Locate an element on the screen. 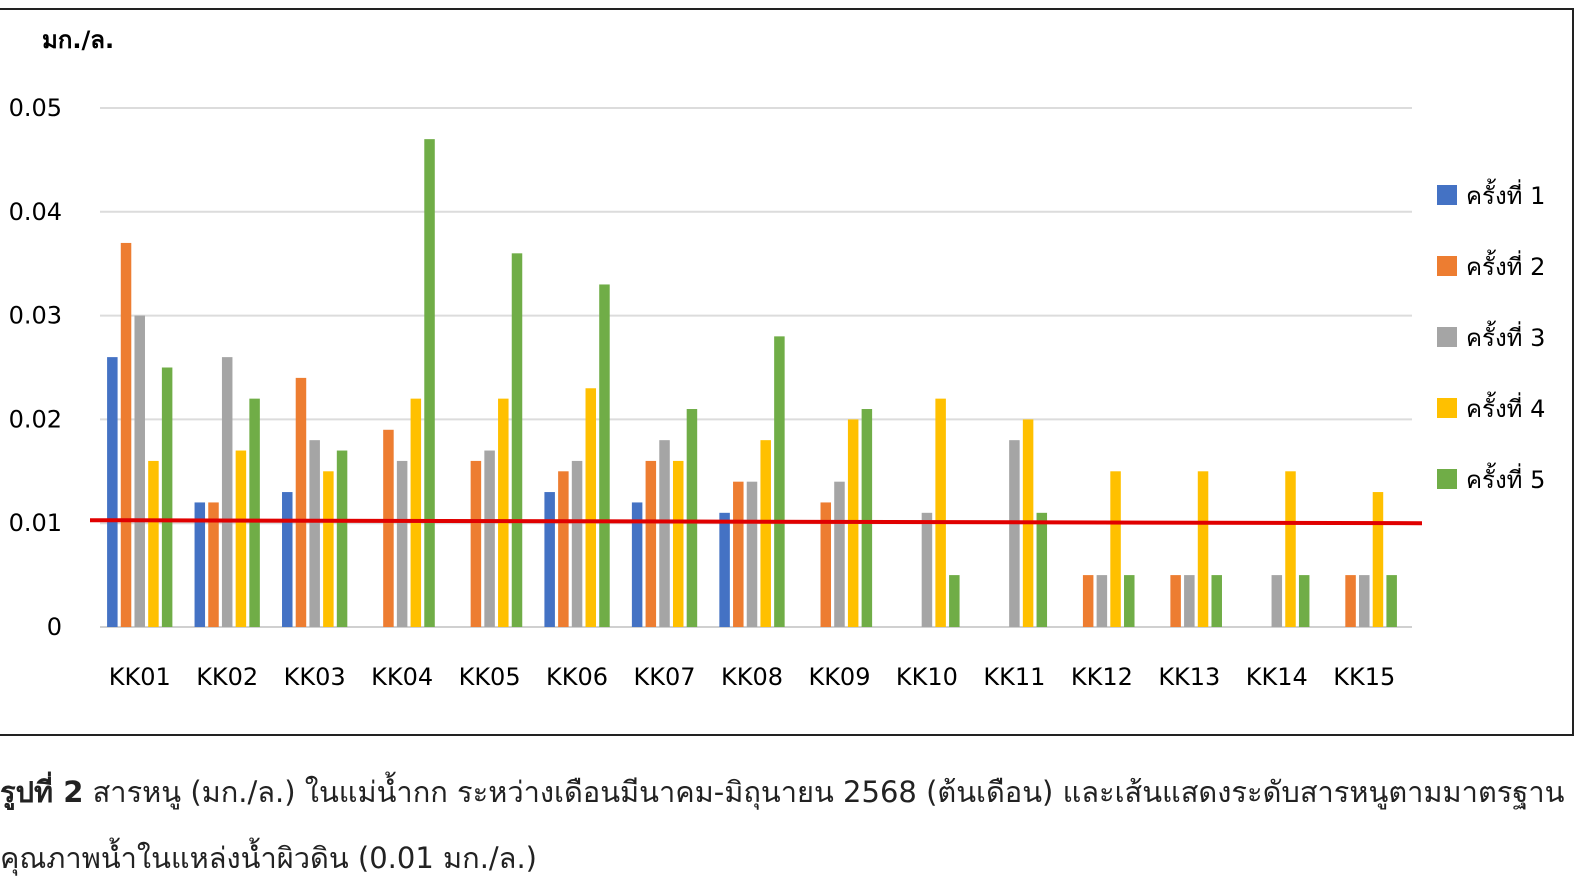  x-category-label: KK02 is located at coordinates (227, 677).